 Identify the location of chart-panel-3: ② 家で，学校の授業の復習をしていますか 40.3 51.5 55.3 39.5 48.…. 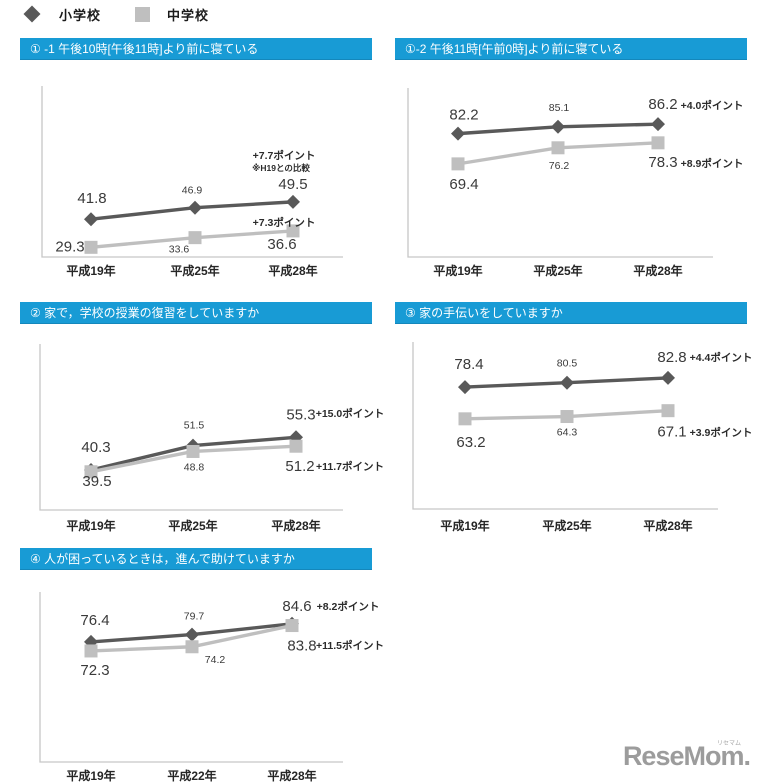
(202, 423).